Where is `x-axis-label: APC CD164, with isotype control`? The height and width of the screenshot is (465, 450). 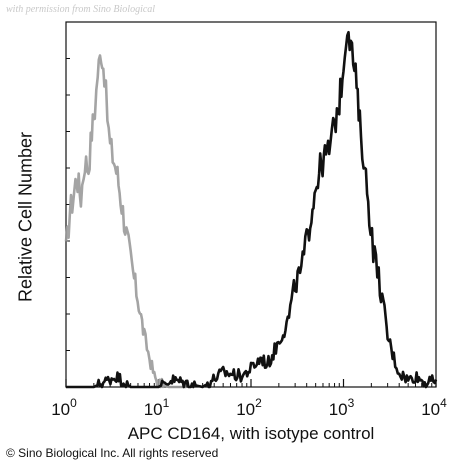 x-axis-label: APC CD164, with isotype control is located at coordinates (251, 433).